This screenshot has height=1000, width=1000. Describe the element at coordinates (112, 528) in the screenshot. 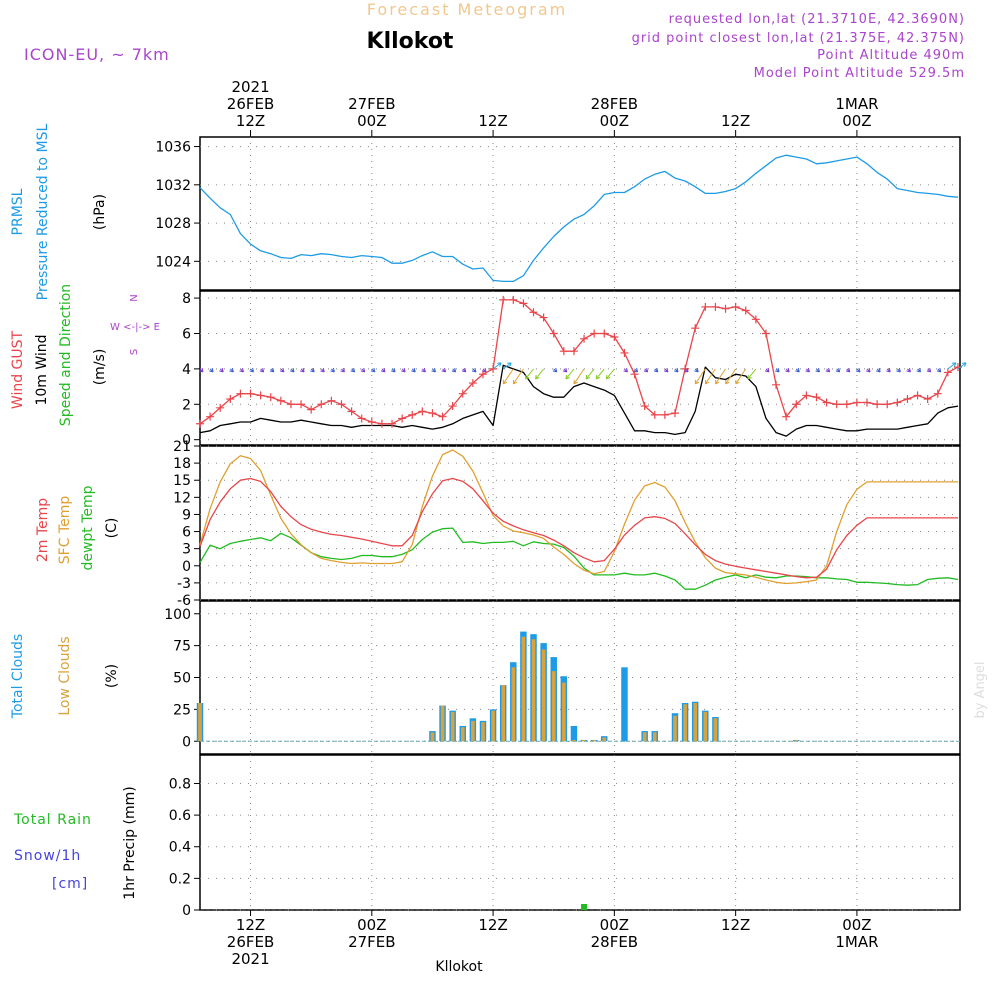

I see `temp-unit: (C)` at that location.